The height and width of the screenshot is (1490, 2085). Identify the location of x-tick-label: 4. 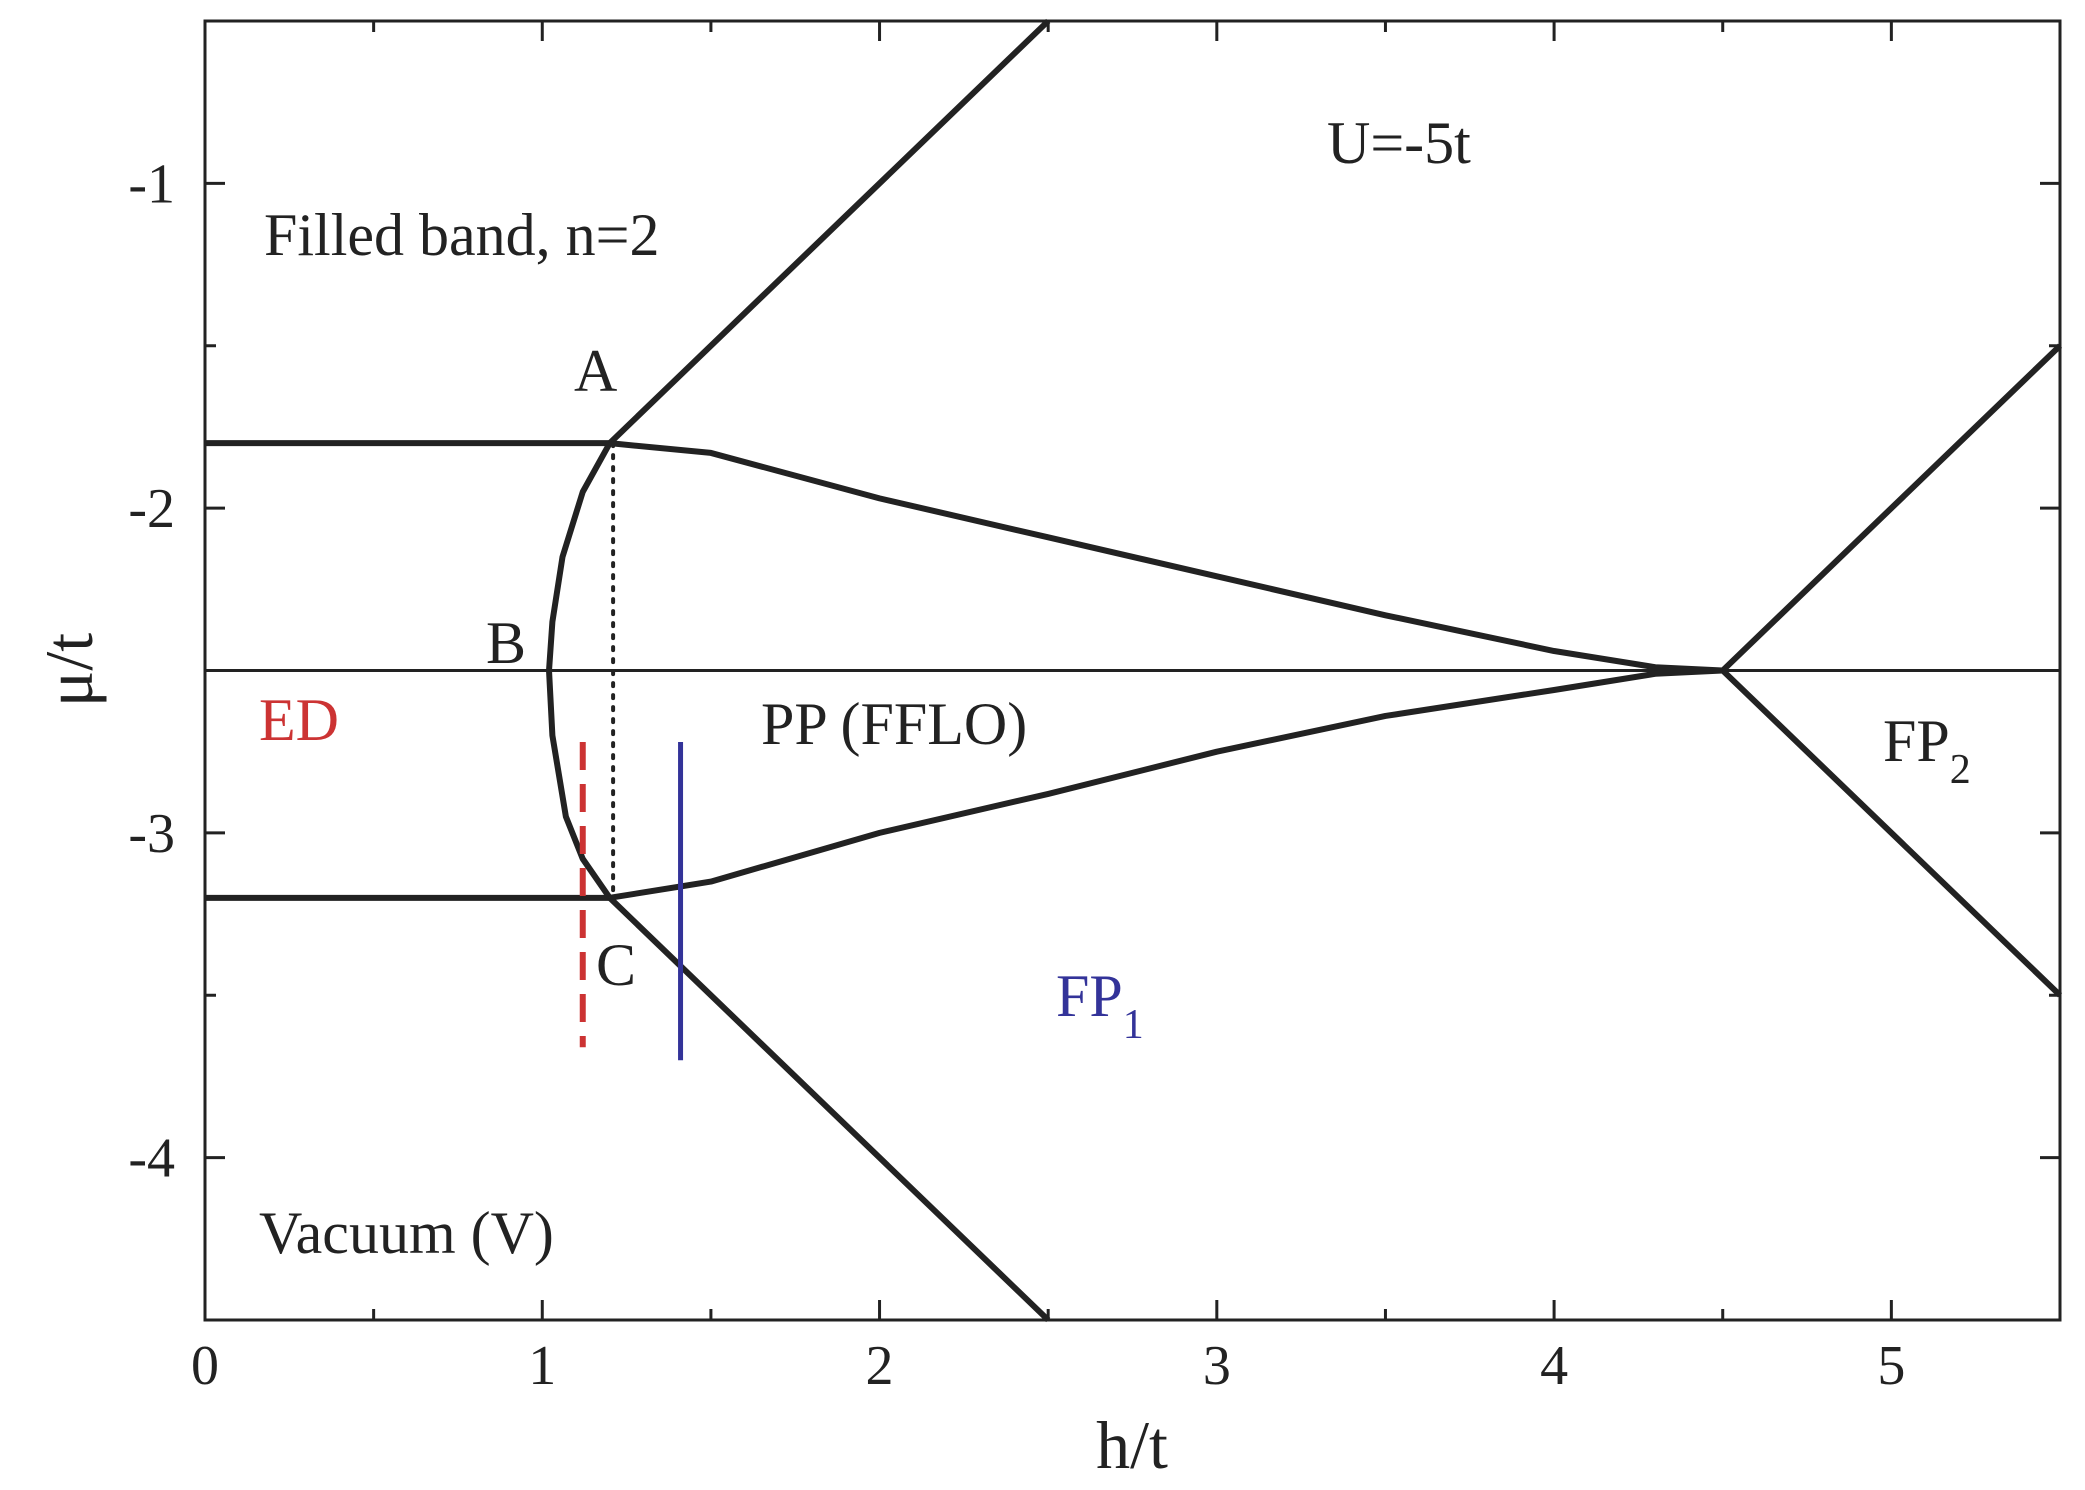
(1554, 1366).